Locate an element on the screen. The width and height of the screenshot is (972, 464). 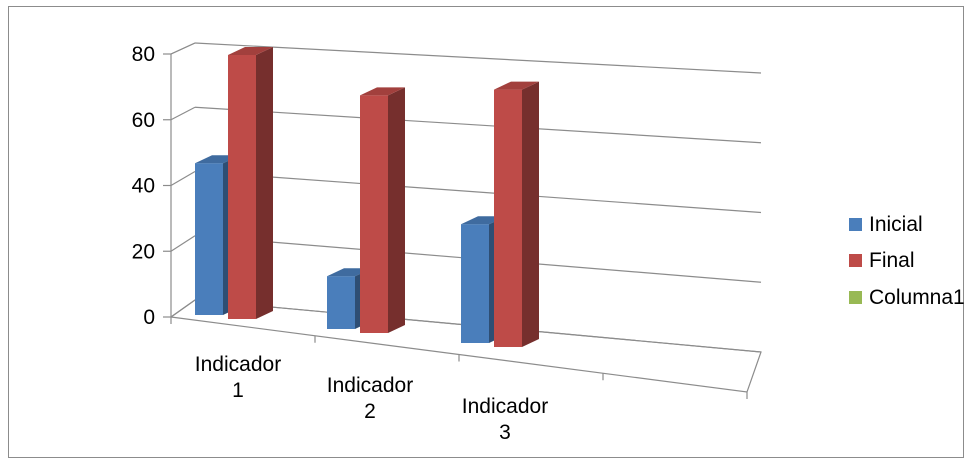
x-category-label-line: 1 is located at coordinates (238, 390).